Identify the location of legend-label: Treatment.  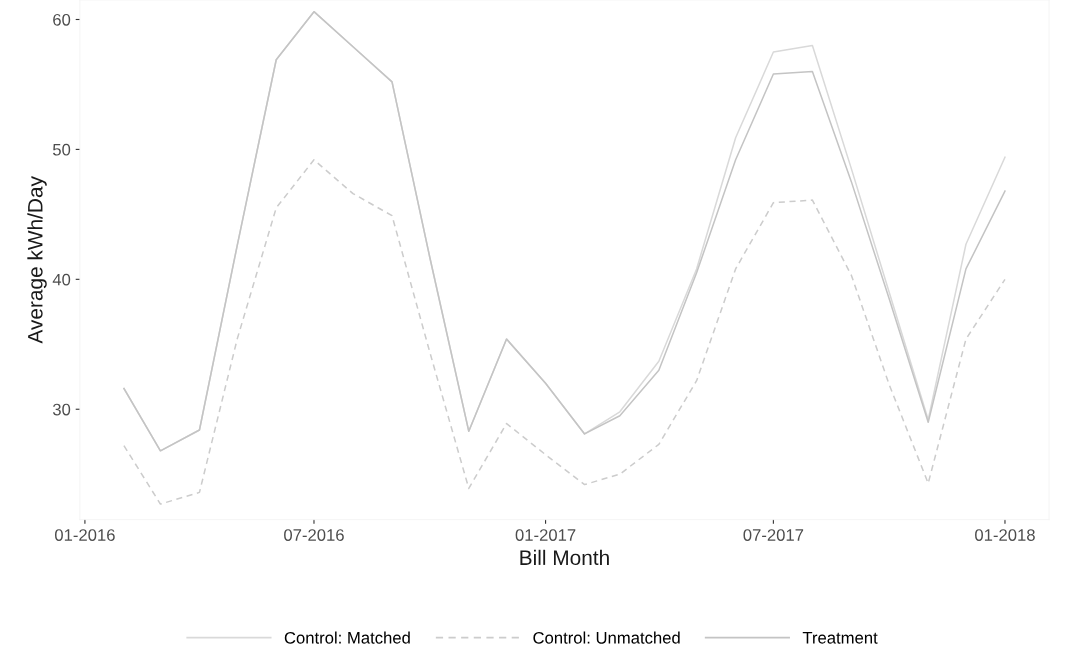
(840, 638).